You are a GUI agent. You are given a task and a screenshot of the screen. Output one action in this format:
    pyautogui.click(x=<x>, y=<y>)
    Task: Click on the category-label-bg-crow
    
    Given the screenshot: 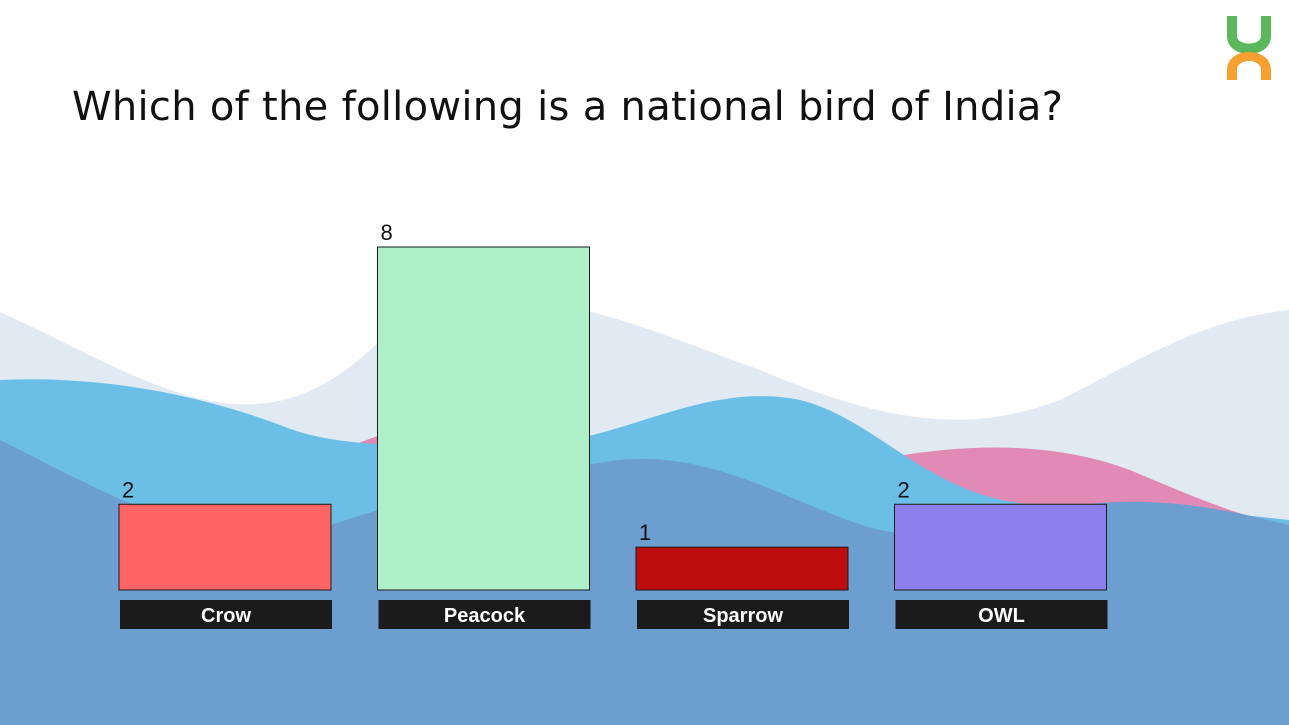 What is the action you would take?
    pyautogui.click(x=226, y=614)
    